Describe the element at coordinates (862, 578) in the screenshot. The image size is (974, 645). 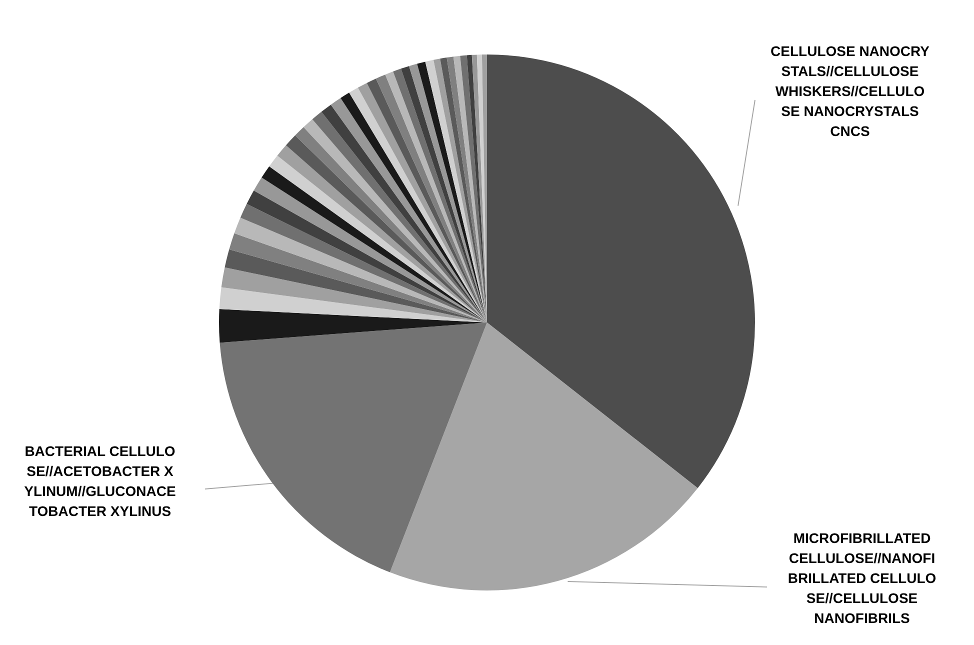
I see `slice-label: MICROFIBRILLATED CELLULOSE//NANOFIBRILLATED CELLULOSE//CELLULOSE NANOFIBRILS` at that location.